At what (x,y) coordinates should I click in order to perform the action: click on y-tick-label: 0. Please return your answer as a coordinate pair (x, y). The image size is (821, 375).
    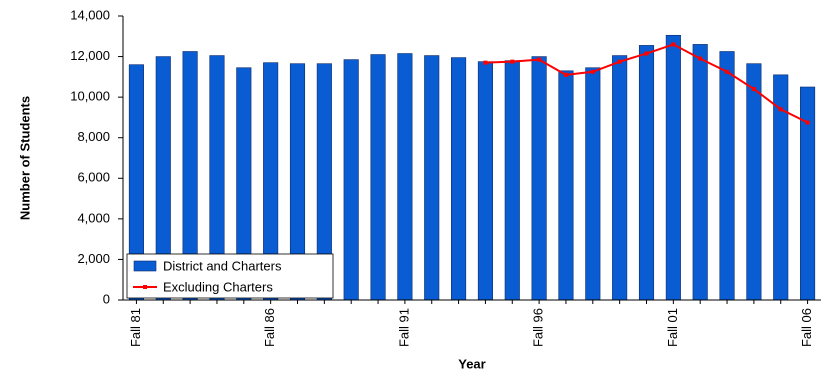
    Looking at the image, I should click on (106, 298).